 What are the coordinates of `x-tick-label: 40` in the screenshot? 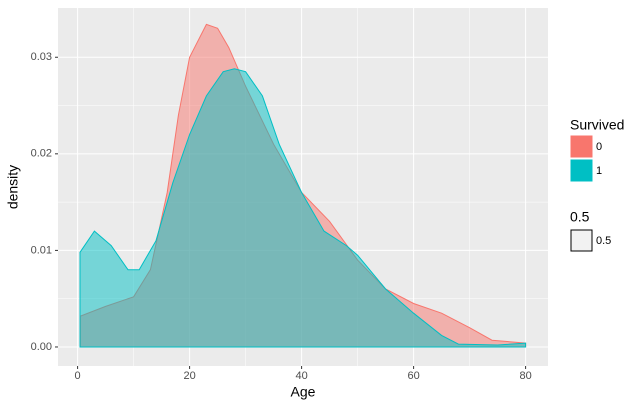 It's located at (301, 376).